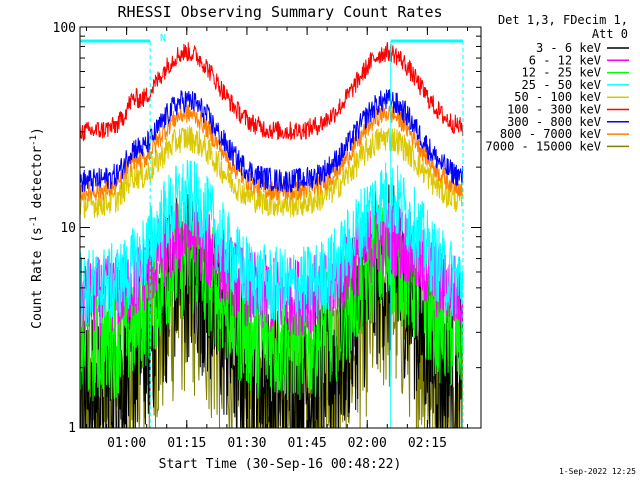 The width and height of the screenshot is (640, 480). What do you see at coordinates (37, 181) in the screenshot?
I see `y-axis-label-tail: detector` at bounding box center [37, 181].